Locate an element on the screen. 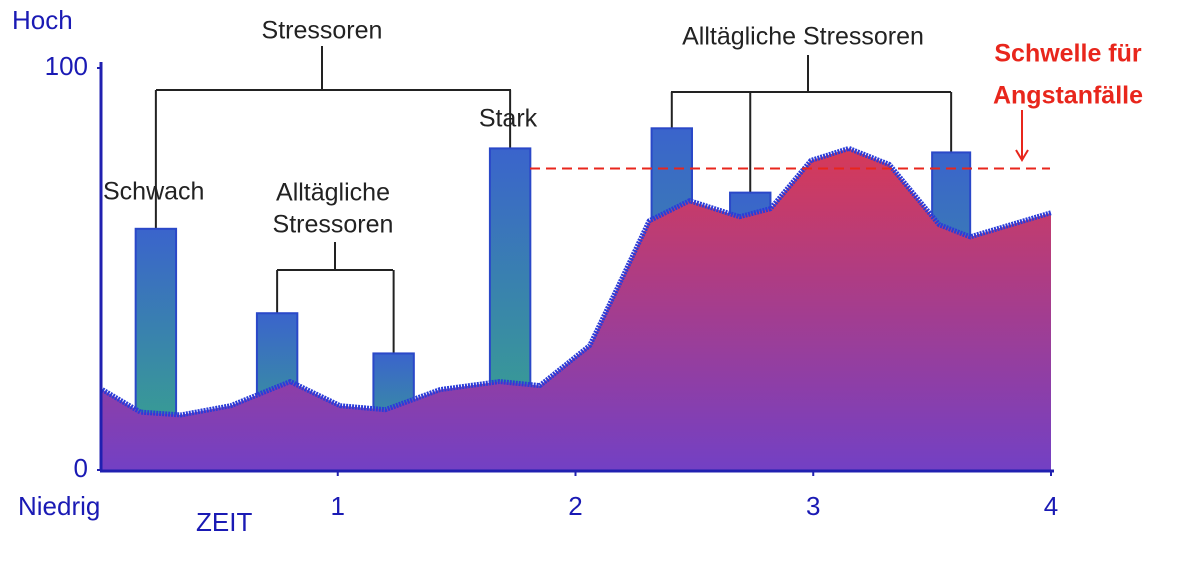 This screenshot has width=1181, height=582. annotation: Alltägliche Stressoren is located at coordinates (803, 37).